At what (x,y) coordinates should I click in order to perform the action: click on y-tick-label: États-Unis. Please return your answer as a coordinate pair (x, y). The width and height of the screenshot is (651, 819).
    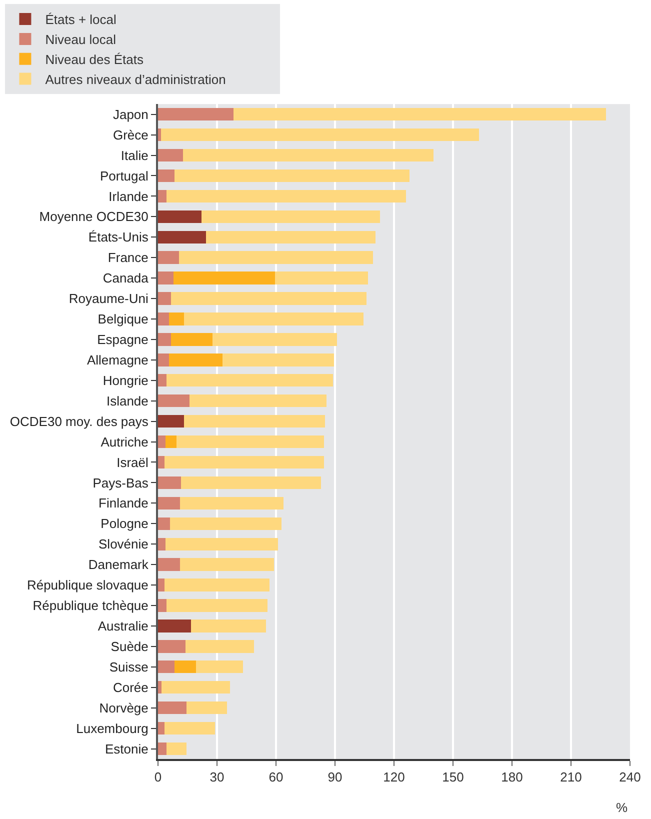
    Looking at the image, I should click on (118, 237).